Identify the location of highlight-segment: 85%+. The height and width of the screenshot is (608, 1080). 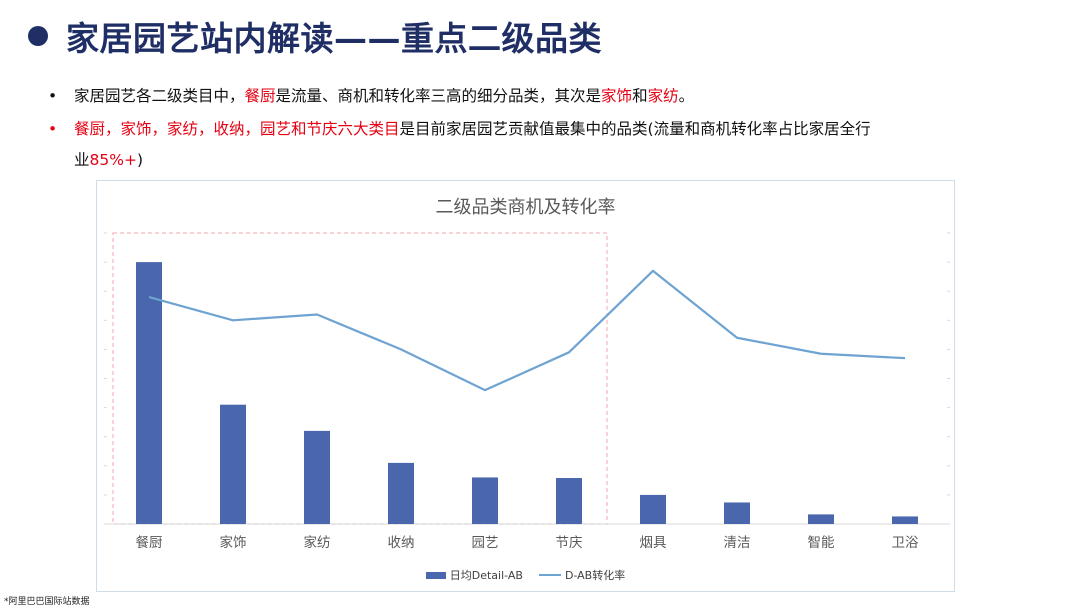
(113, 160).